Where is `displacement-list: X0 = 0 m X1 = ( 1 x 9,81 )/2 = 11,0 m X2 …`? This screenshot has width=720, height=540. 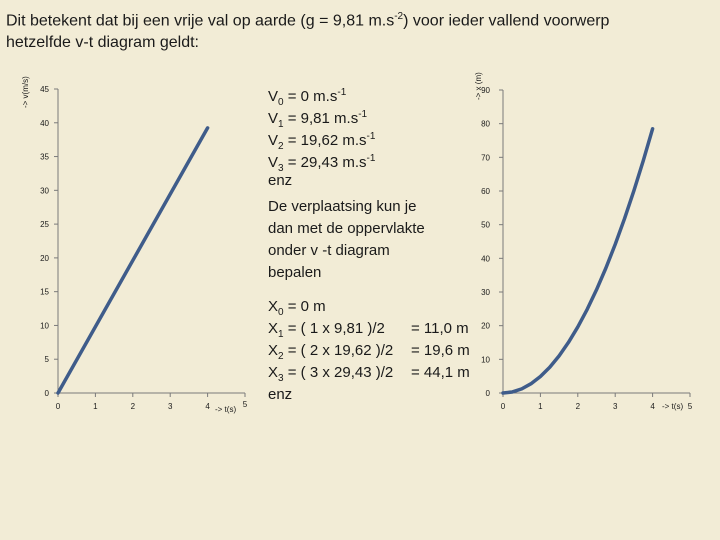 displacement-list: X0 = 0 m X1 = ( 1 x 9,81 )/2 = 11,0 m X2 … is located at coordinates (378, 351).